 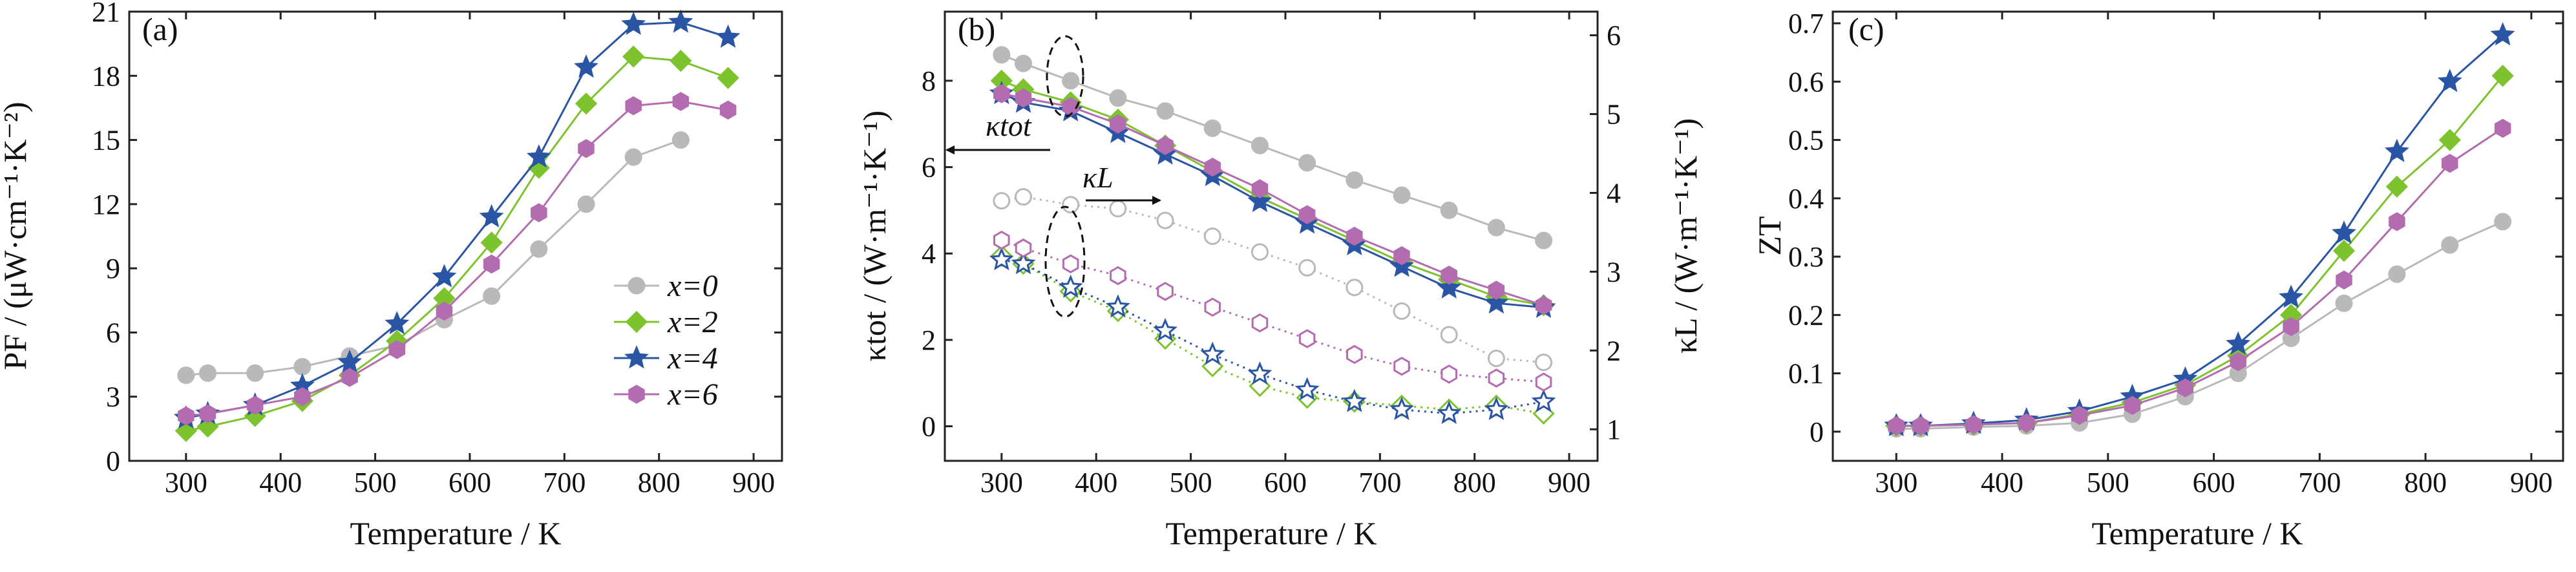 I want to click on panel-c-x-axis-label: Temperature / K, so click(x=2197, y=533).